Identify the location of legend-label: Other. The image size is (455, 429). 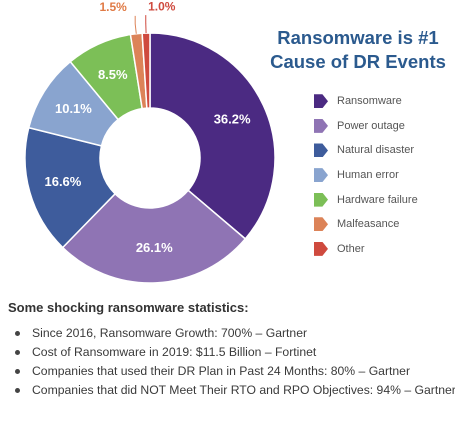
(351, 248).